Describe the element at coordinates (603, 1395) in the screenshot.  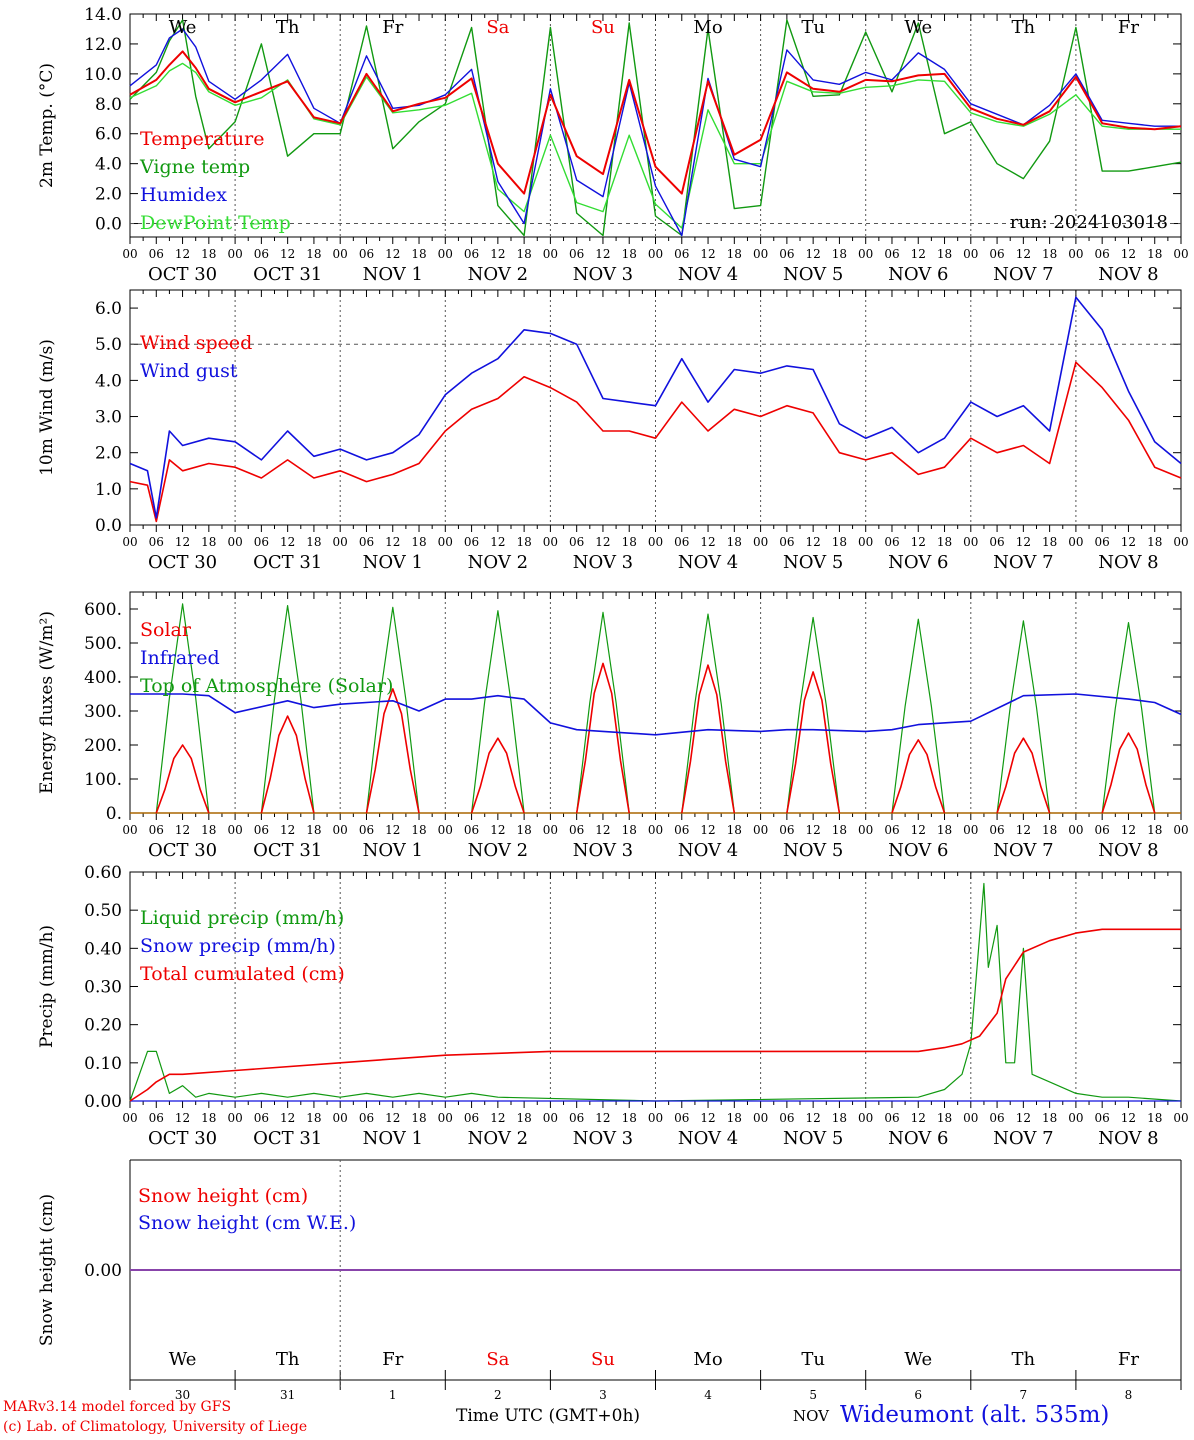
I see `day-number: 3` at that location.